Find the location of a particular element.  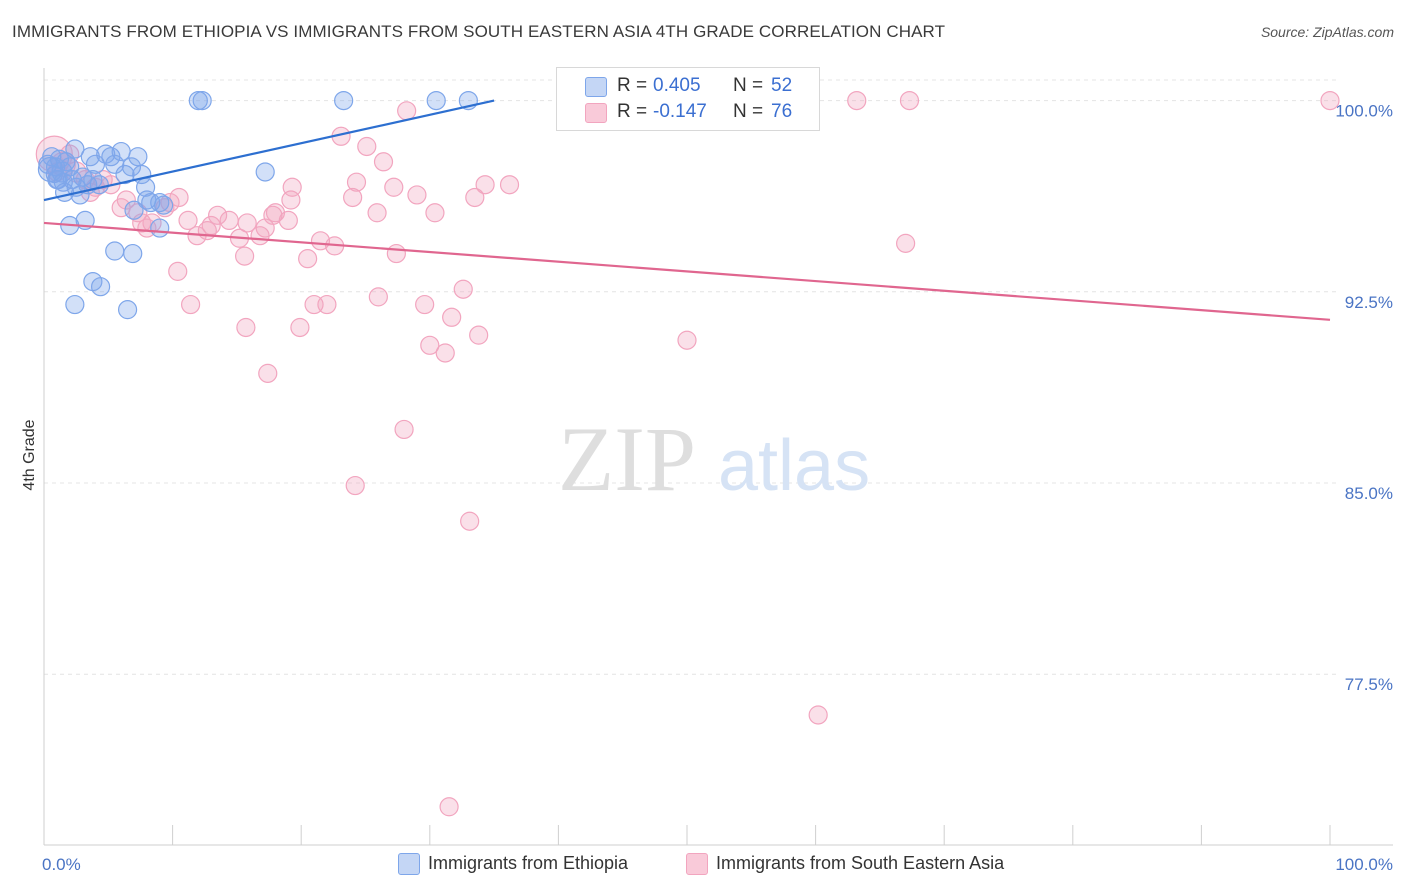

legend-swatch-south-eastern-asia is located at coordinates (596, 113).